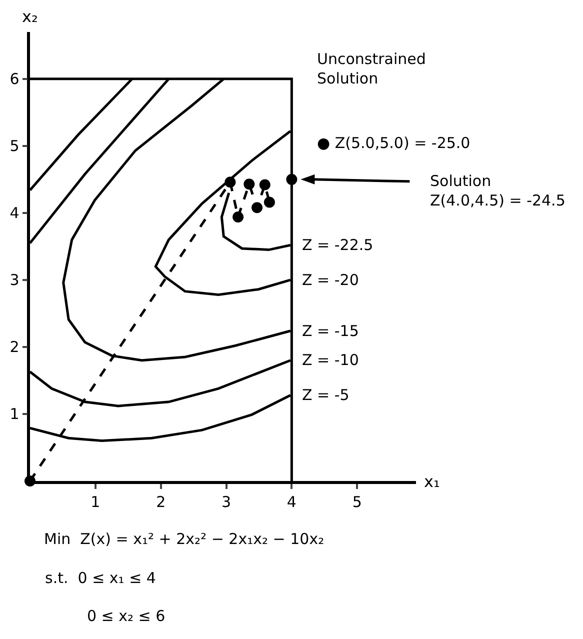 The height and width of the screenshot is (639, 583). What do you see at coordinates (100, 578) in the screenshot?
I see `text: s.t. 0 ≤ x₁ ≤ 4` at bounding box center [100, 578].